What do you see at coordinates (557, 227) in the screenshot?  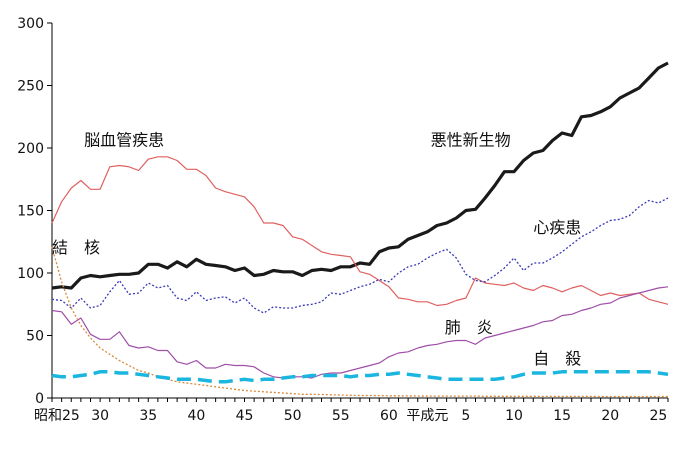 I see `series-label-3: 心疾患` at bounding box center [557, 227].